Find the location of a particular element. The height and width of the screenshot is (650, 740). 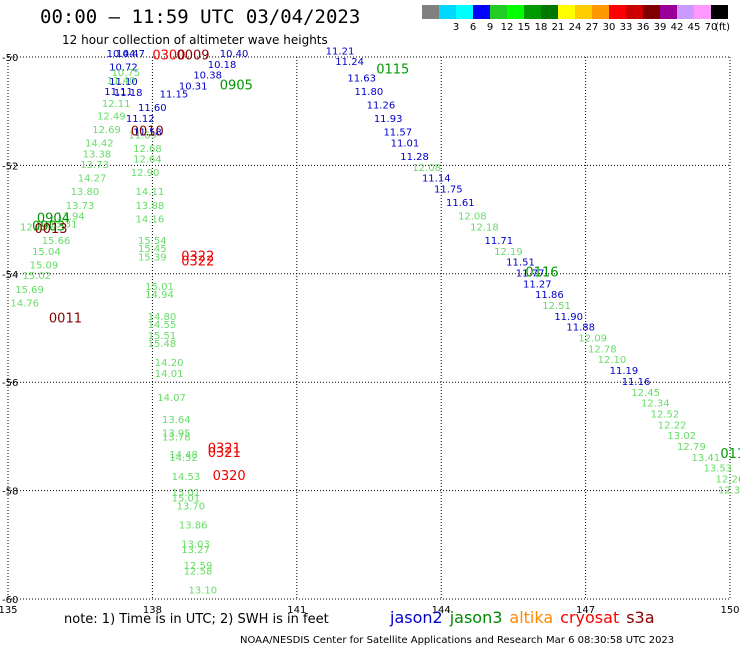

track-time-label: 0009 is located at coordinates (192, 56).